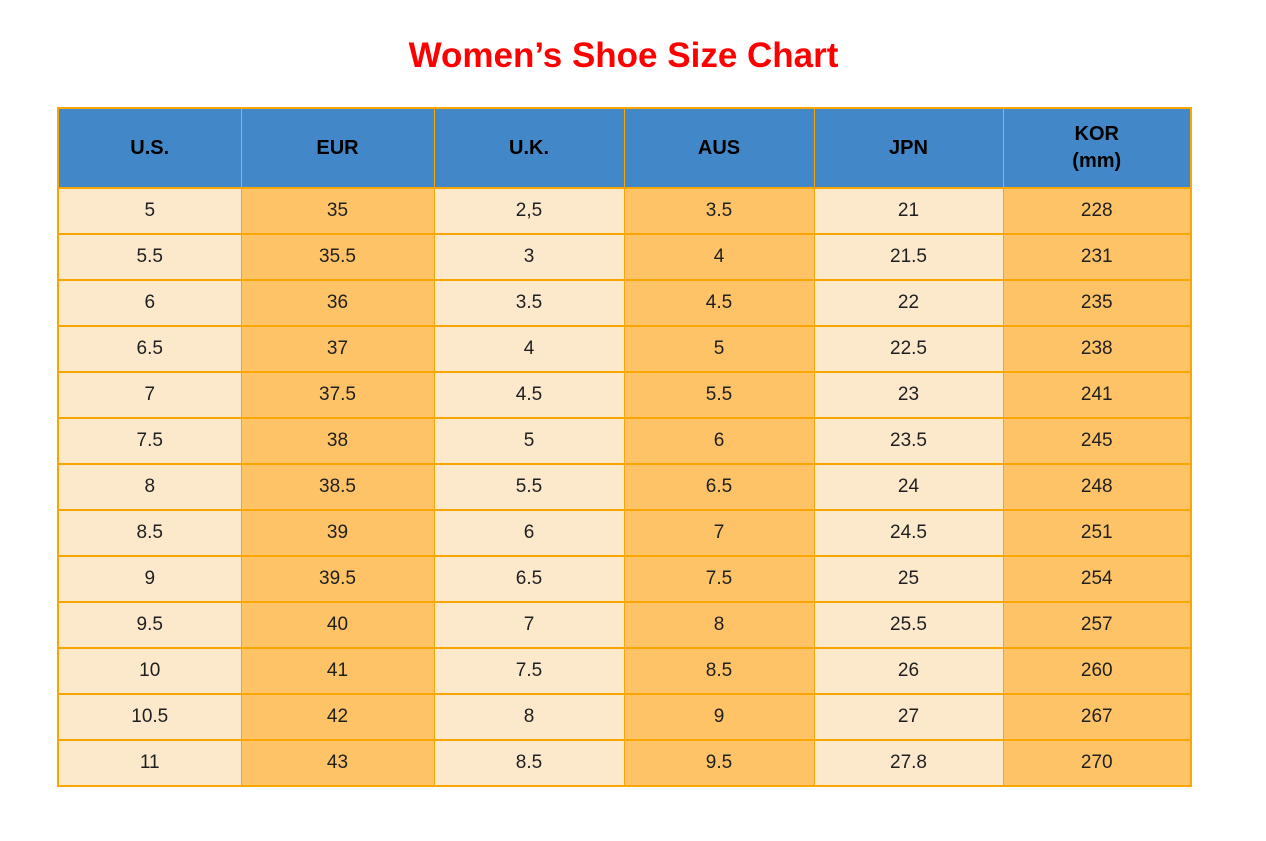  What do you see at coordinates (337, 763) in the screenshot?
I see `table-cell: 43` at bounding box center [337, 763].